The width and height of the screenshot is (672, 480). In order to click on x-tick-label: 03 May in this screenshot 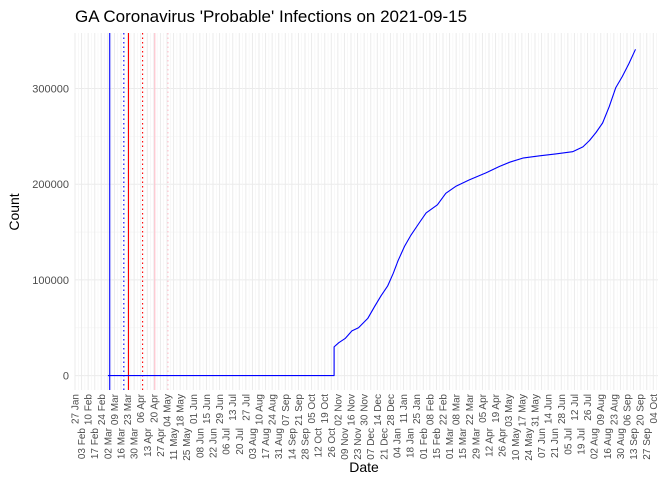, I will do `click(509, 410)`.